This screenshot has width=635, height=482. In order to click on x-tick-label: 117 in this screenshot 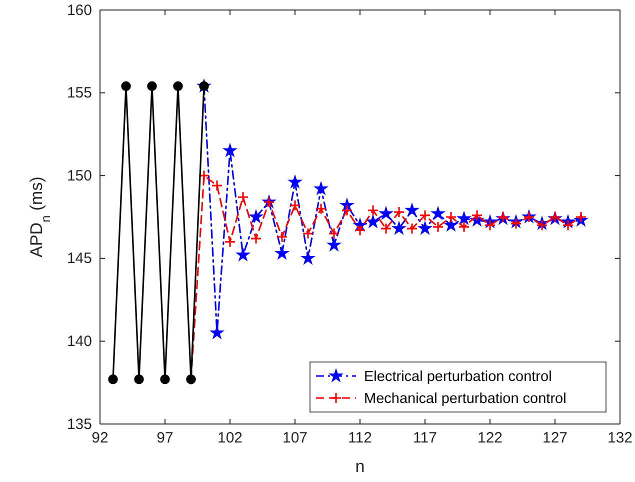, I will do `click(425, 438)`.